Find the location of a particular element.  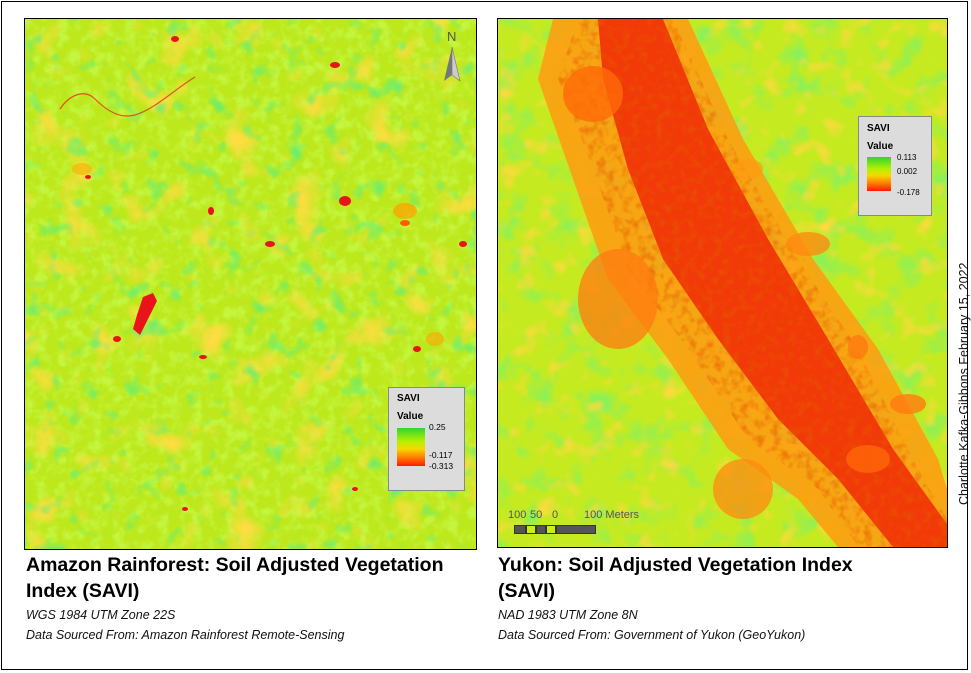

scale-label-50: 50 is located at coordinates (536, 515).